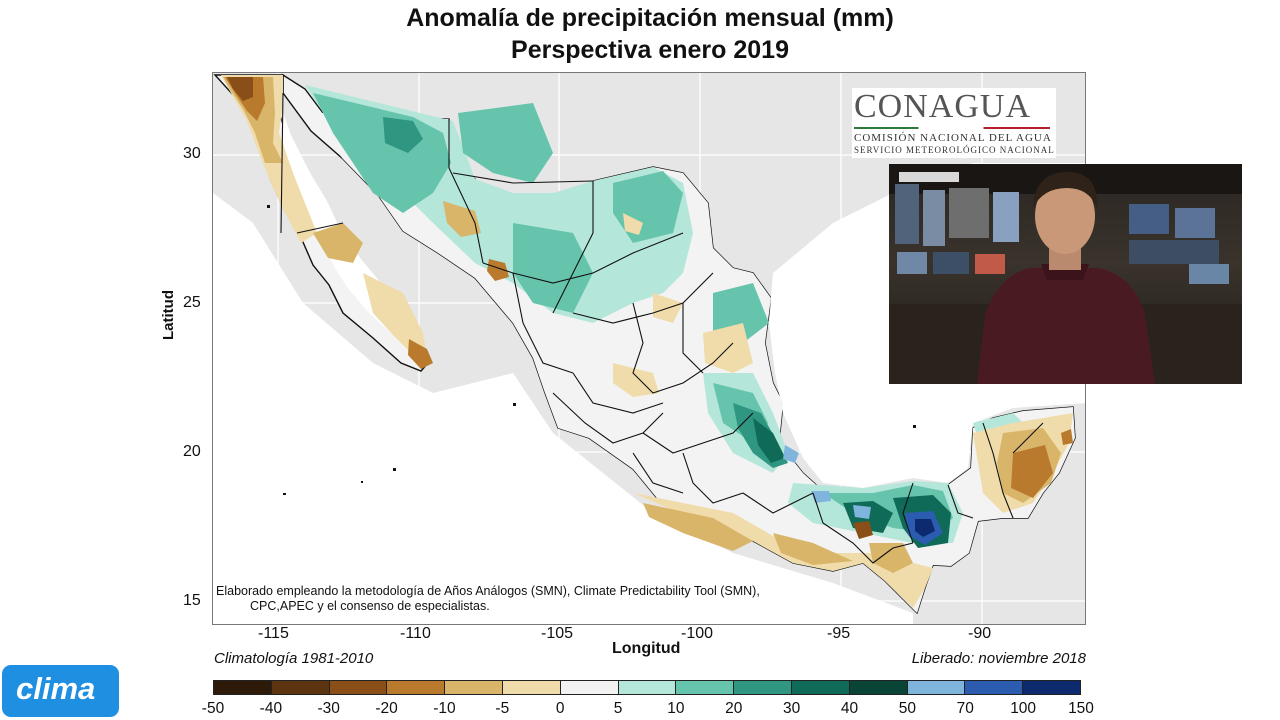  Describe the element at coordinates (676, 708) in the screenshot. I see `colorbar-label: 10` at that location.